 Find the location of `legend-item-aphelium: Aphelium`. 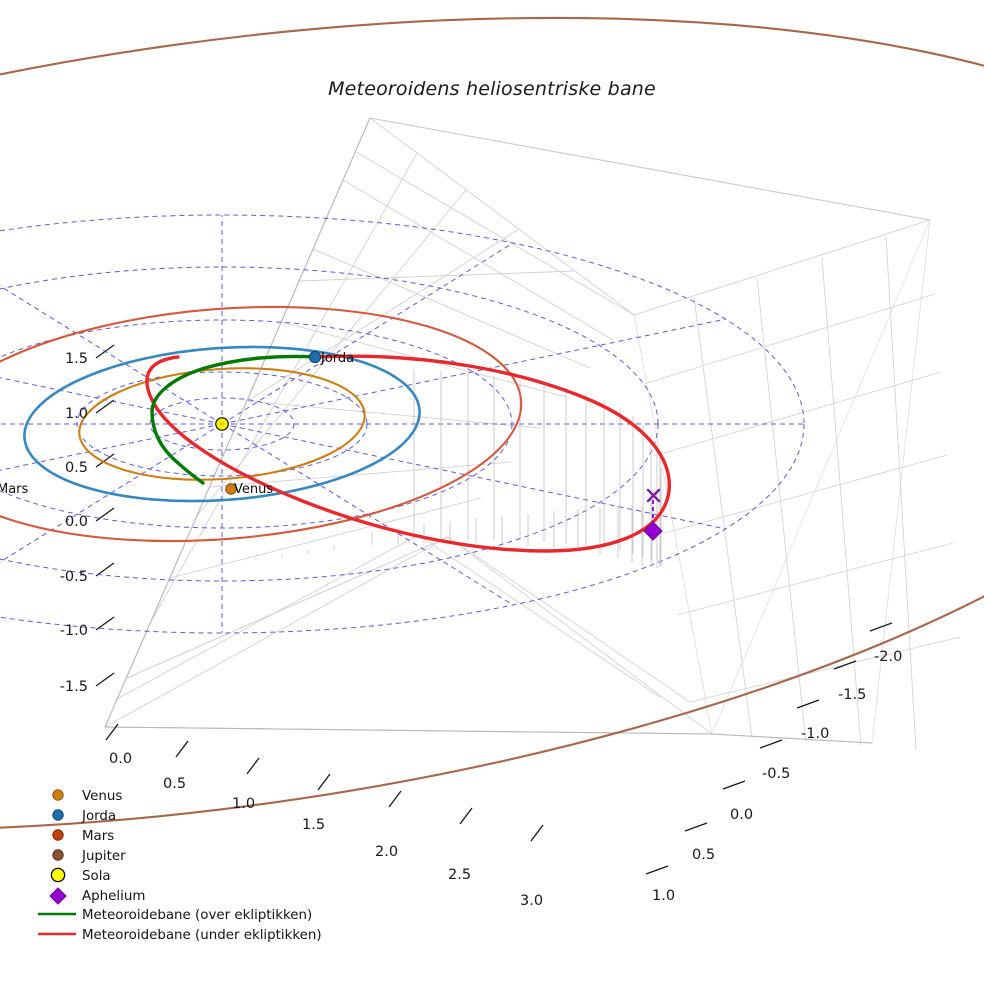

legend-item-aphelium: Aphelium is located at coordinates (97, 896).